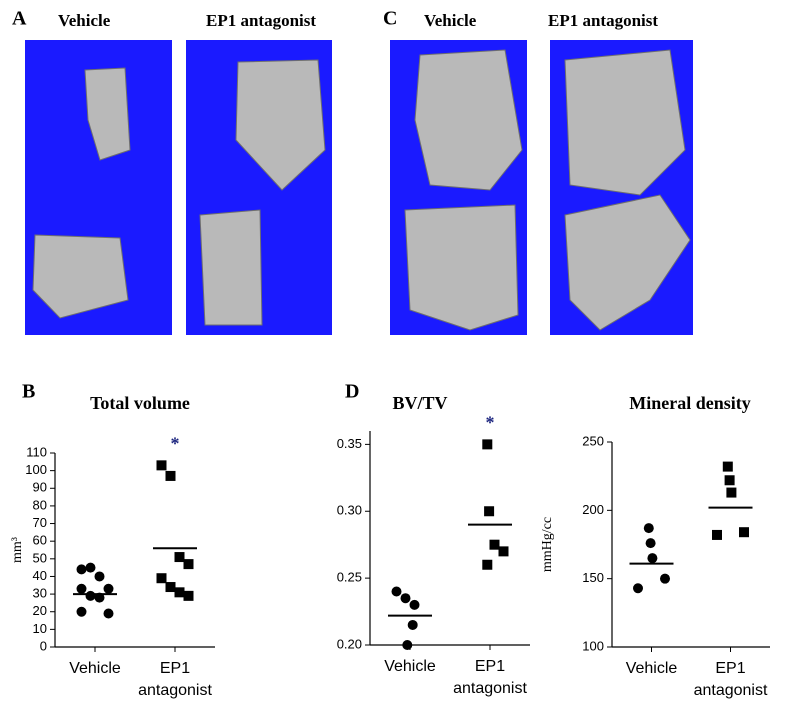  Describe the element at coordinates (43, 645) in the screenshot. I see `y-tick-label: 0` at that location.